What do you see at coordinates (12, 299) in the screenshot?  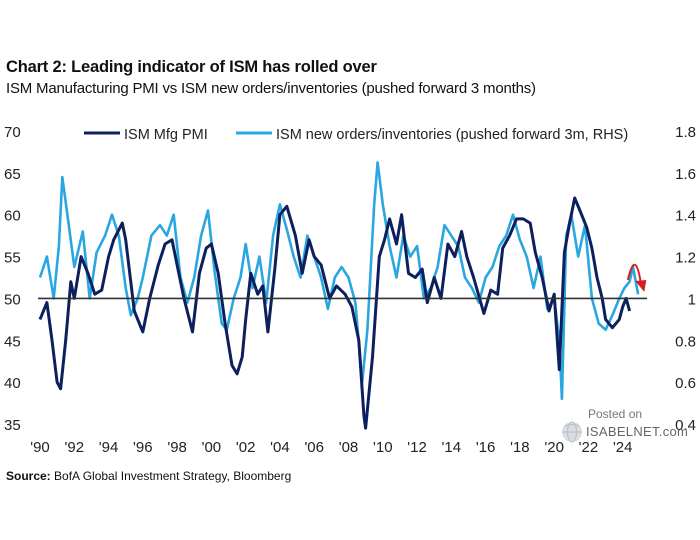 I see `y-left-tick-label: 50` at bounding box center [12, 299].